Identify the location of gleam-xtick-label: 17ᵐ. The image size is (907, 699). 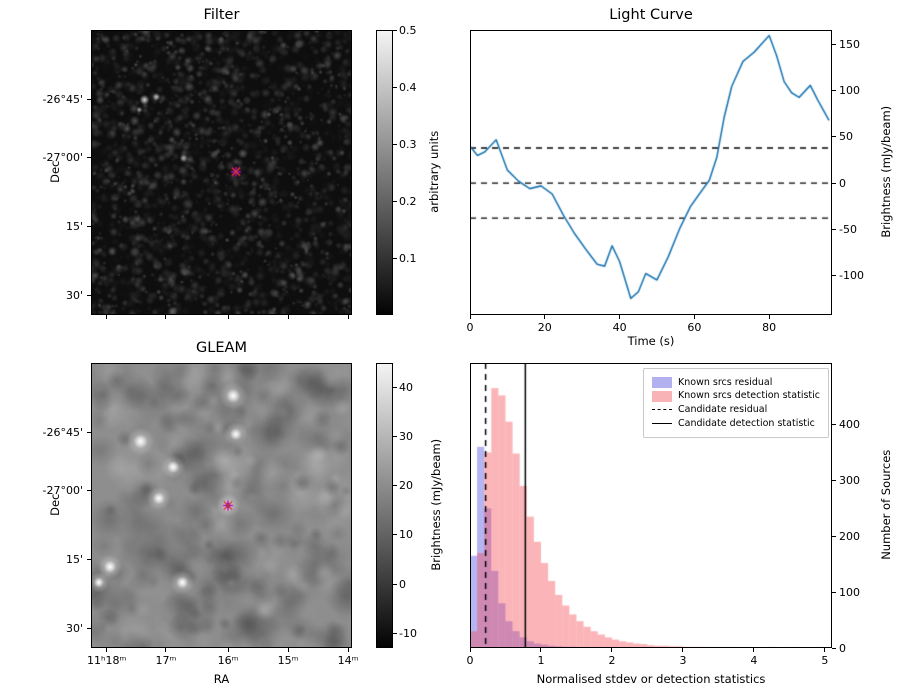
(166, 660).